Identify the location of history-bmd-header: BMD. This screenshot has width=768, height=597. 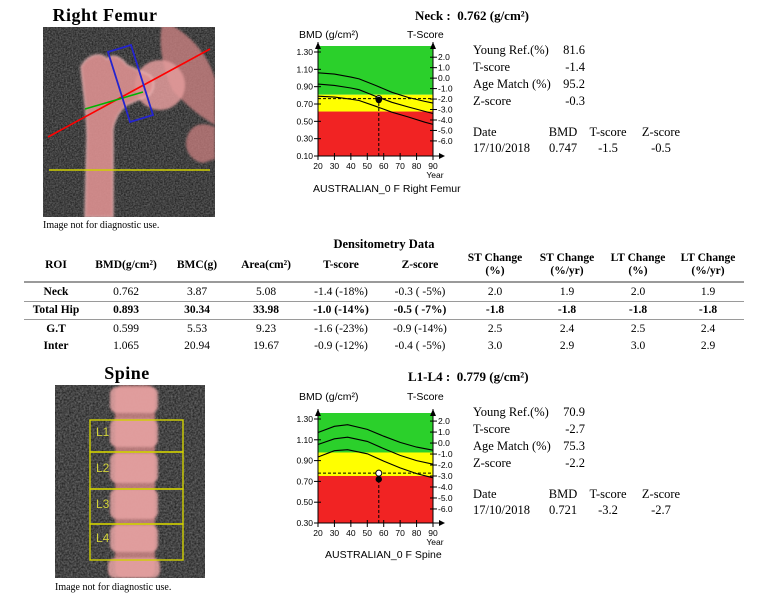
(563, 132).